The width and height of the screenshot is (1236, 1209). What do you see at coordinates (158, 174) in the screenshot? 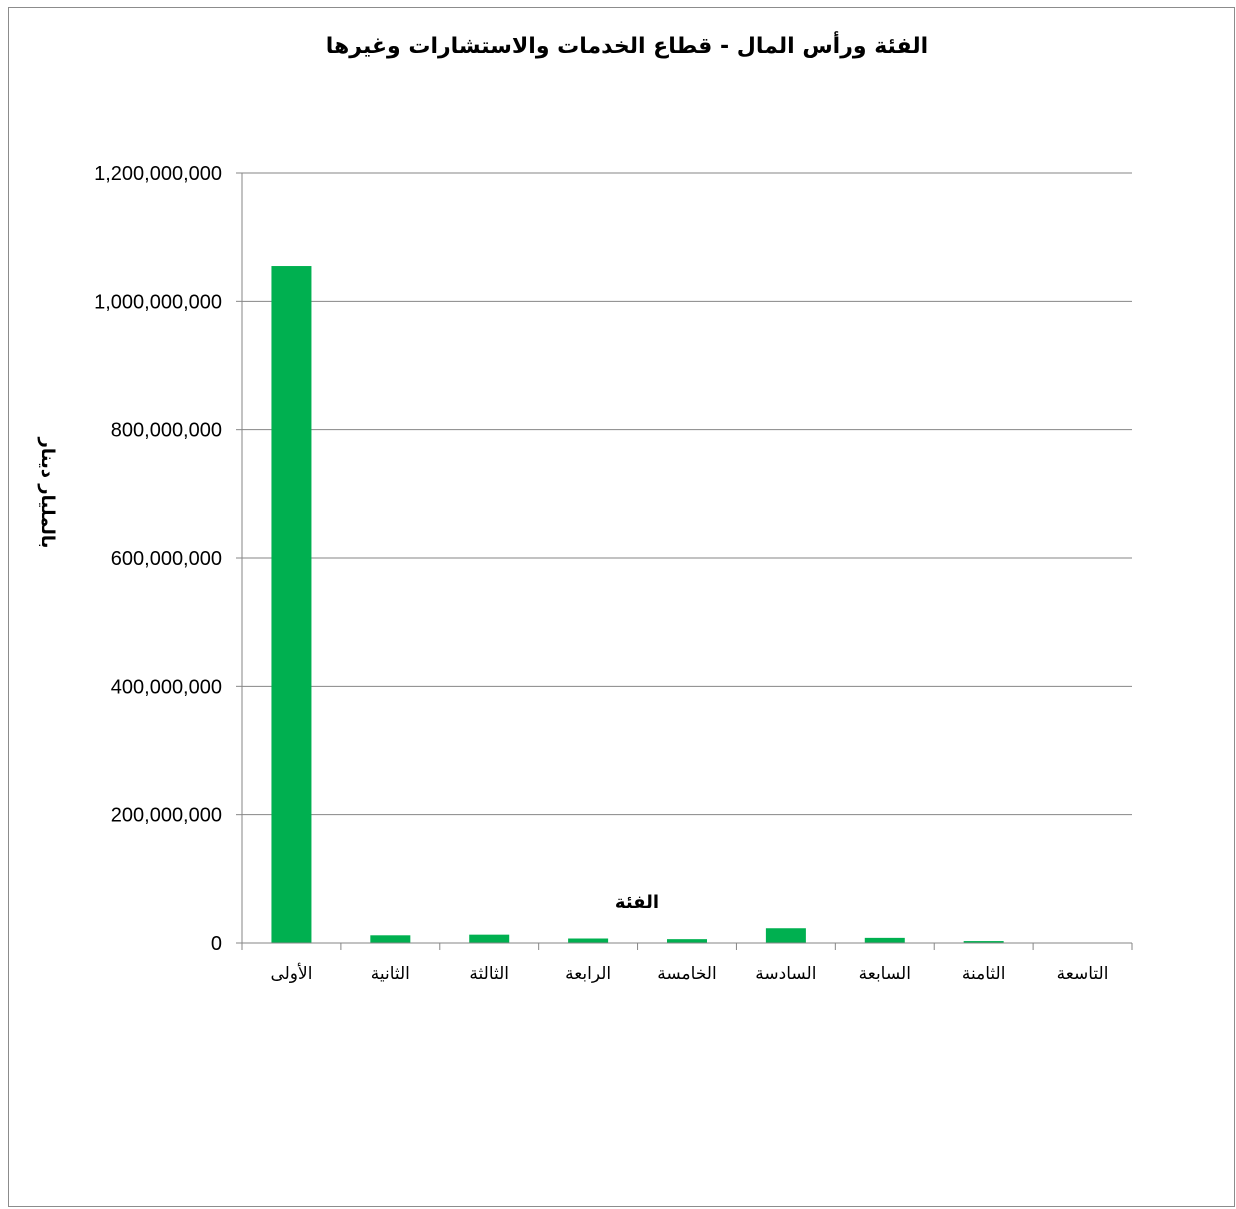
I see `y-tick-label: 1,200,000,000` at bounding box center [158, 174].